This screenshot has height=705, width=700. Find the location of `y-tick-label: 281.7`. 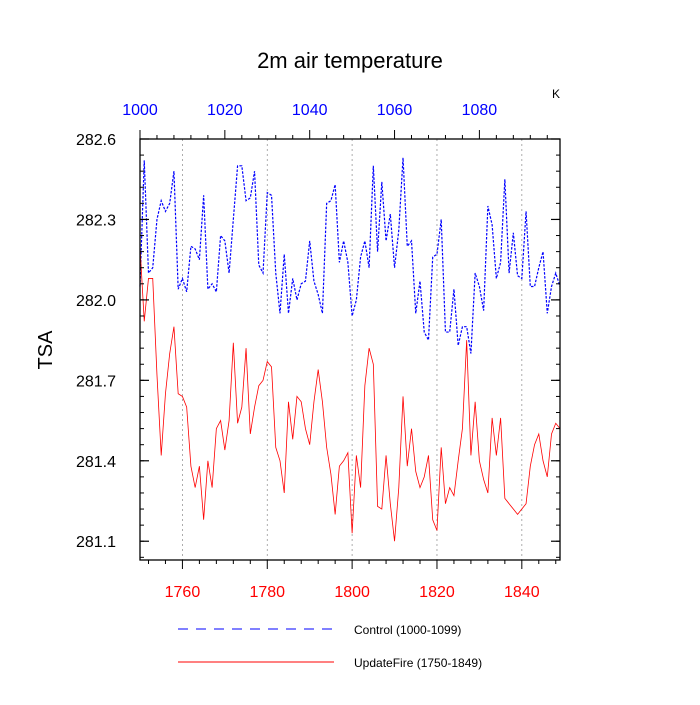

y-tick-label: 281.7 is located at coordinates (96, 381).